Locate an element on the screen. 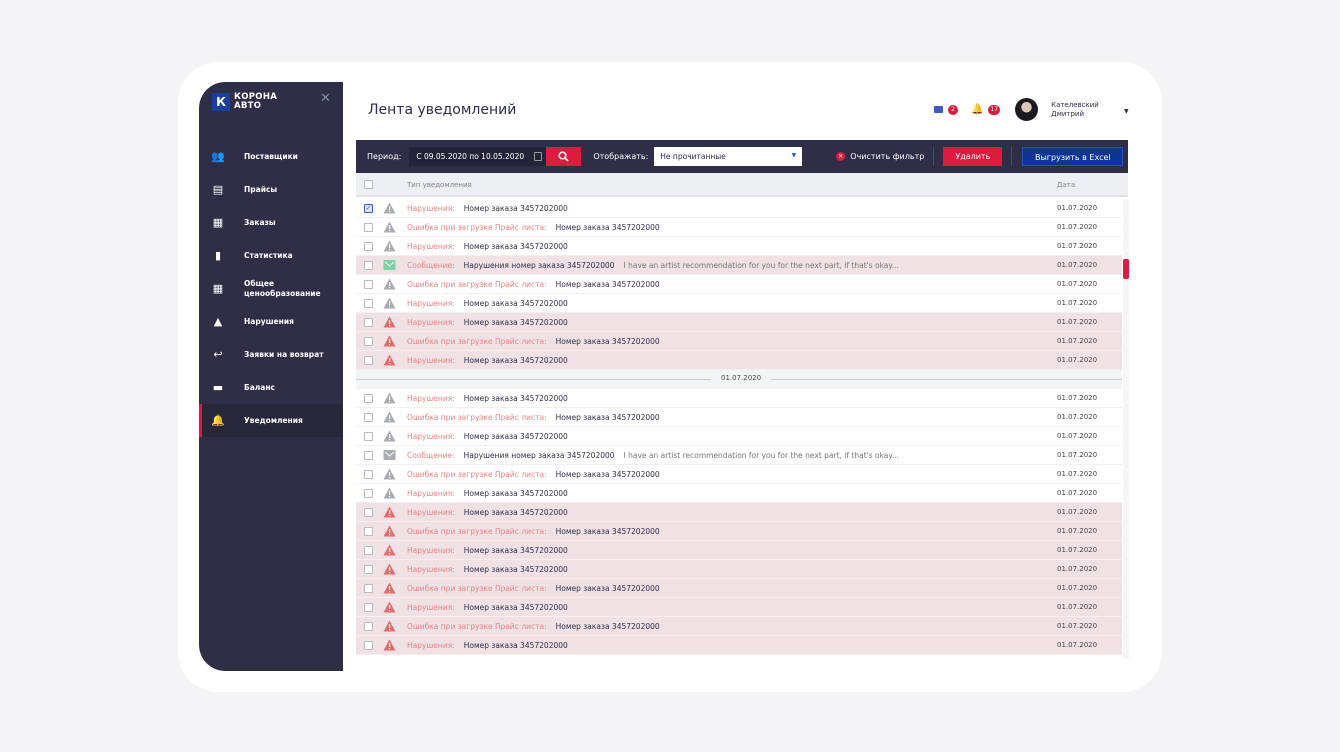 The image size is (1340, 752). divider is located at coordinates (934, 156).